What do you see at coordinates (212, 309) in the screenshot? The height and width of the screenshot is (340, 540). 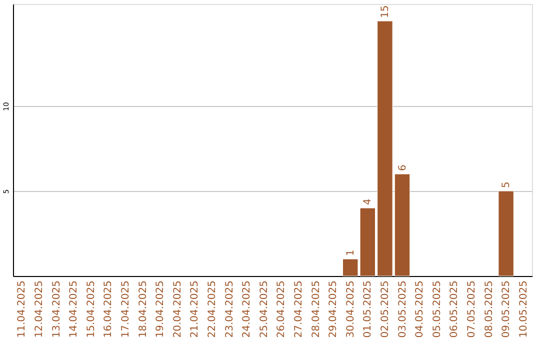 I see `x-tick-label: 22.04.2025` at bounding box center [212, 309].